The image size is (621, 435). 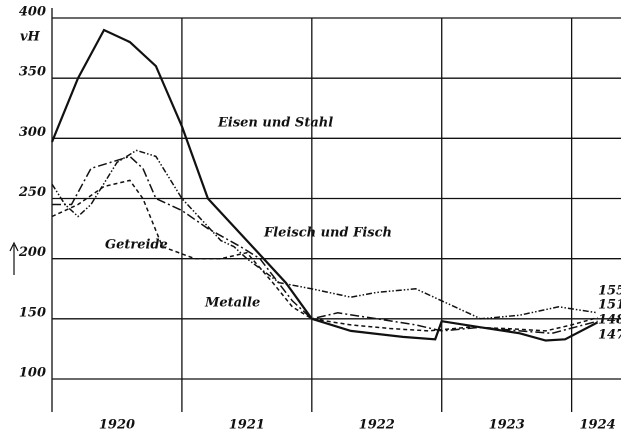 What do you see at coordinates (247, 425) in the screenshot?
I see `x-tick-label: 1921` at bounding box center [247, 425].